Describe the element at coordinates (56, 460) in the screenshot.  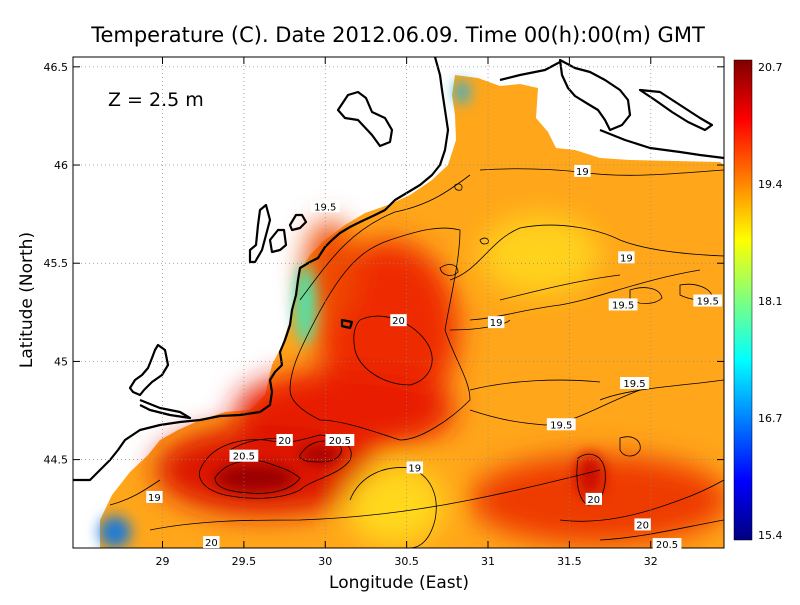
I see `y-tick-label: 44.5` at that location.